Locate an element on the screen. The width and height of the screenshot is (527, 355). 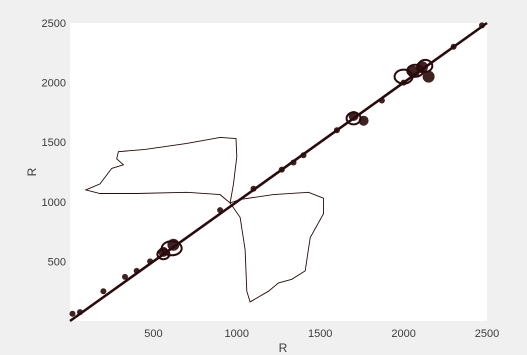
x-tick-label: 2000 is located at coordinates (403, 334).